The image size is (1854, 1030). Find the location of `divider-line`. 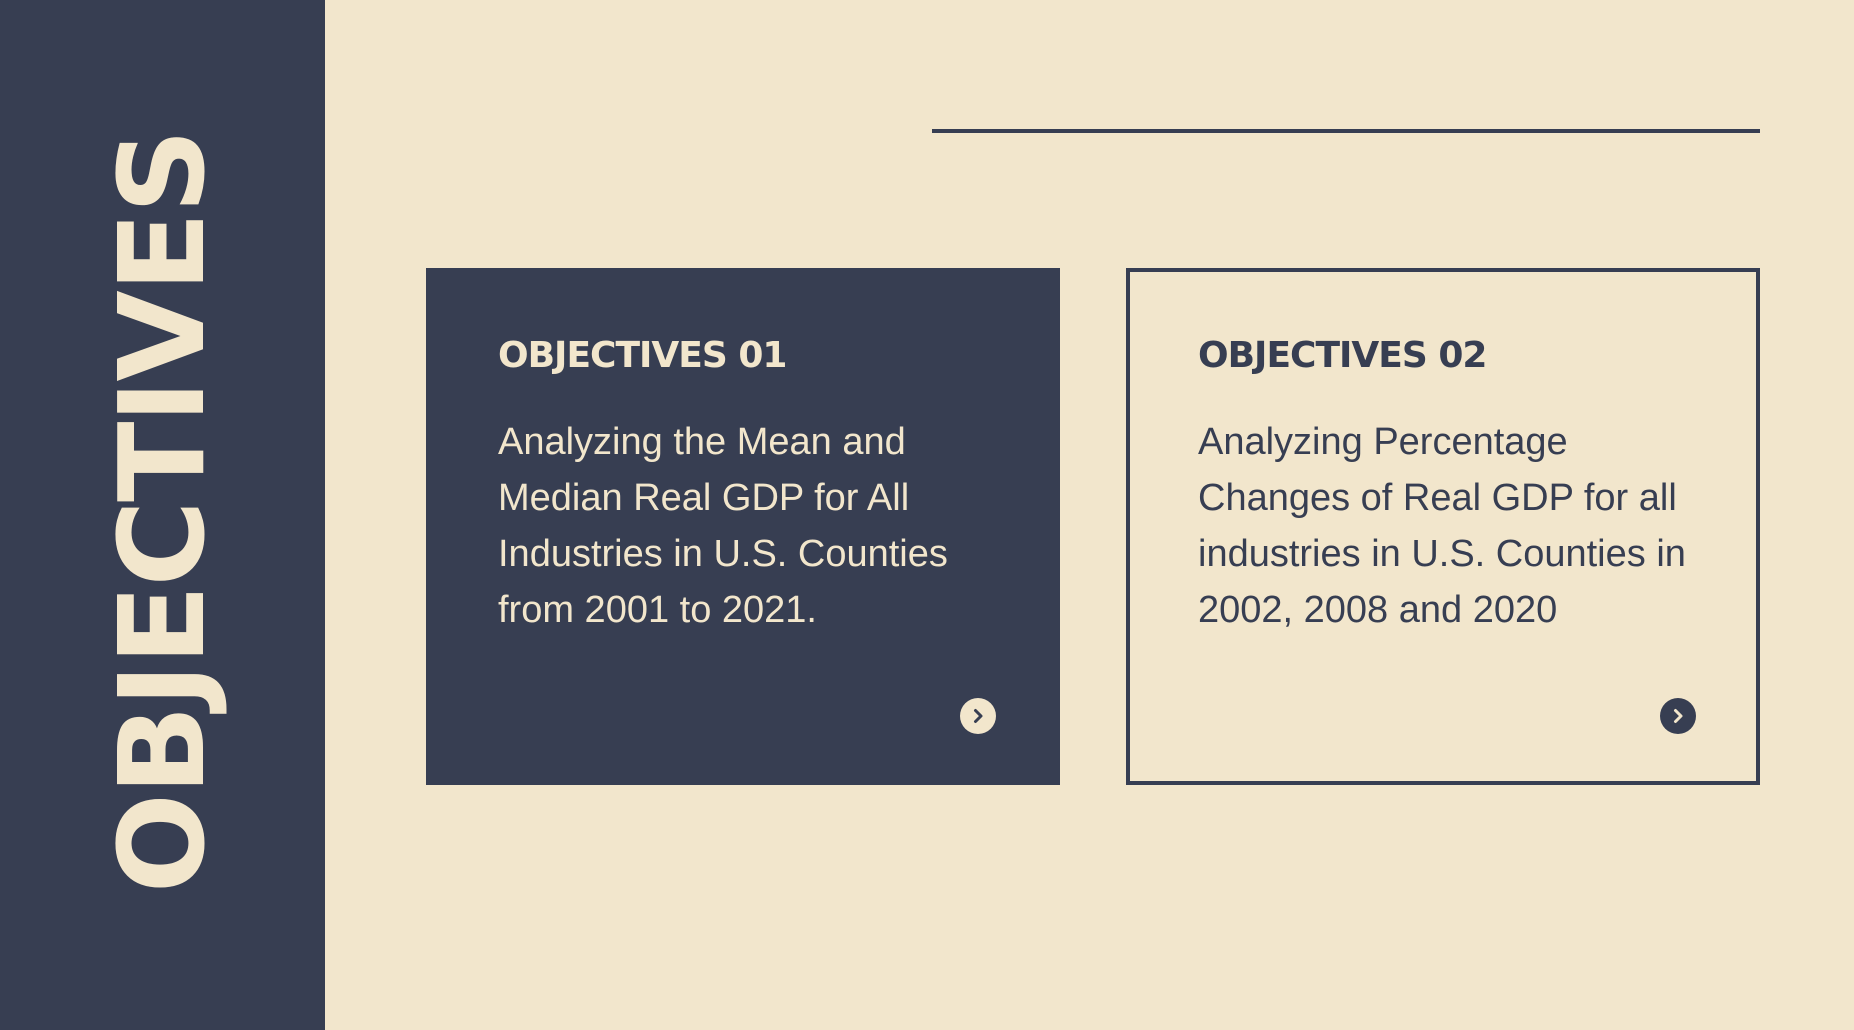

divider-line is located at coordinates (1346, 131).